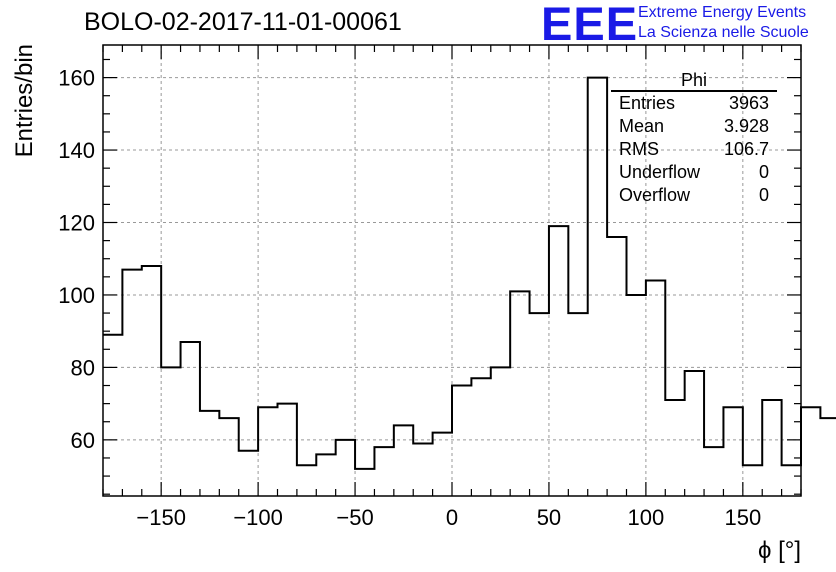 This screenshot has height=572, width=836. Describe the element at coordinates (779, 550) in the screenshot. I see `x-axis-label: ϕ [°]` at that location.